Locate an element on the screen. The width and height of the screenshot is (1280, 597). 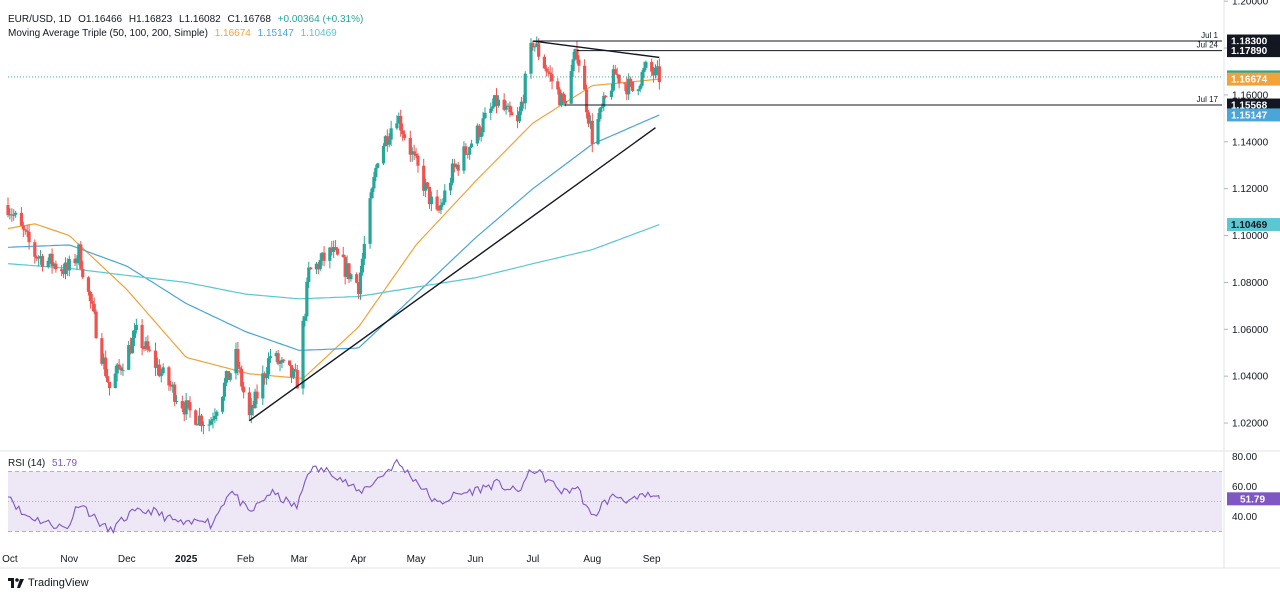
symbol-name: EUR/USD, 1D is located at coordinates (40, 19).